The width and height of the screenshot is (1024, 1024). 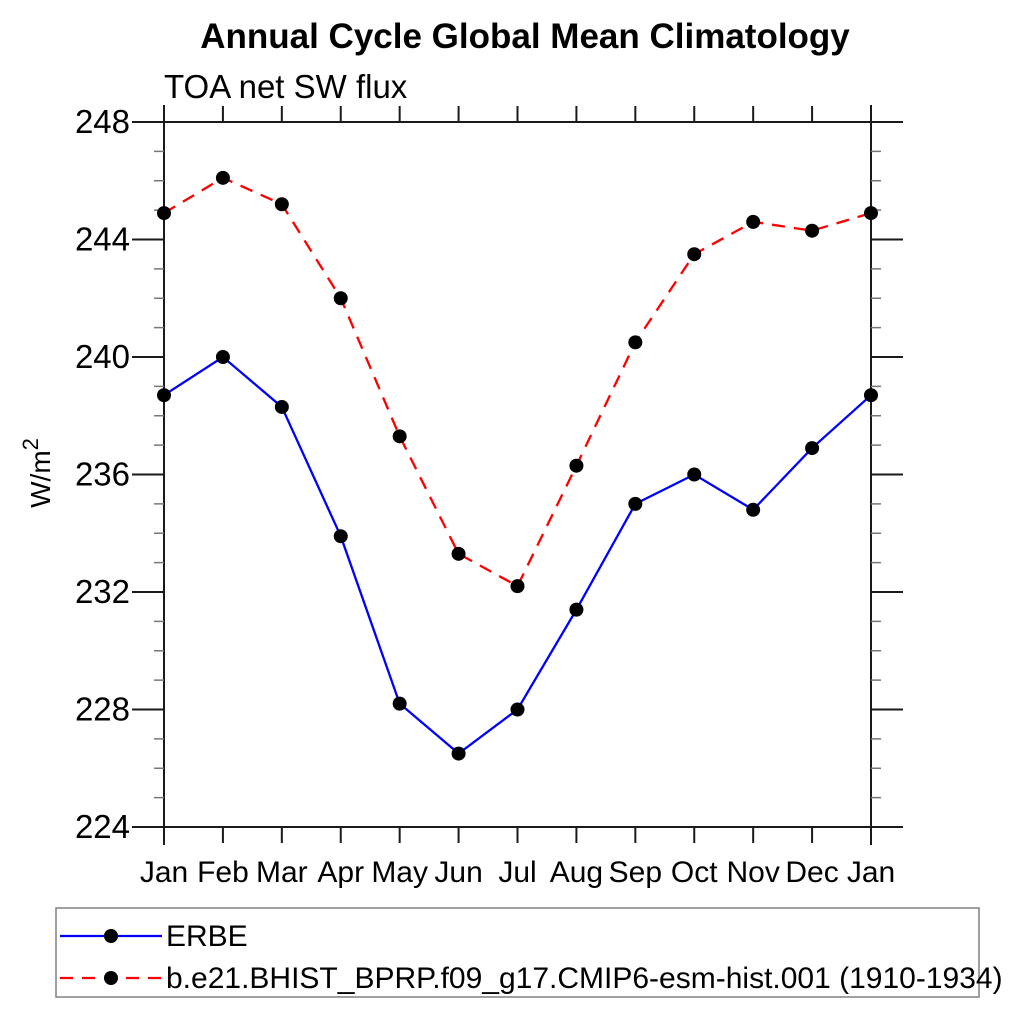 What do you see at coordinates (812, 448) in the screenshot?
I see `data-point-erbe-dec` at bounding box center [812, 448].